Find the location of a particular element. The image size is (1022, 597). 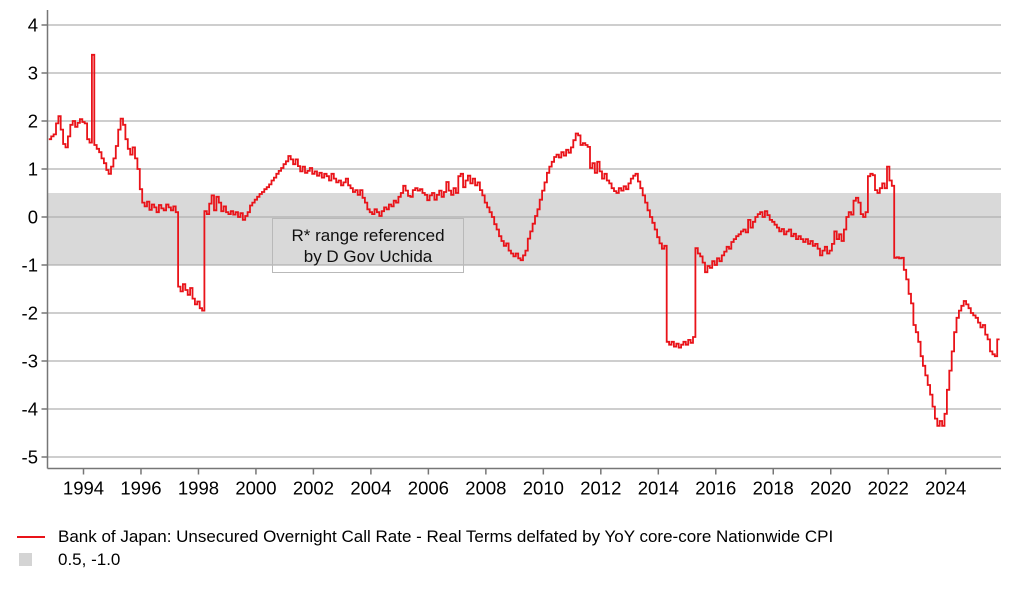

x-tick-label-1994: 1994 is located at coordinates (83, 488).